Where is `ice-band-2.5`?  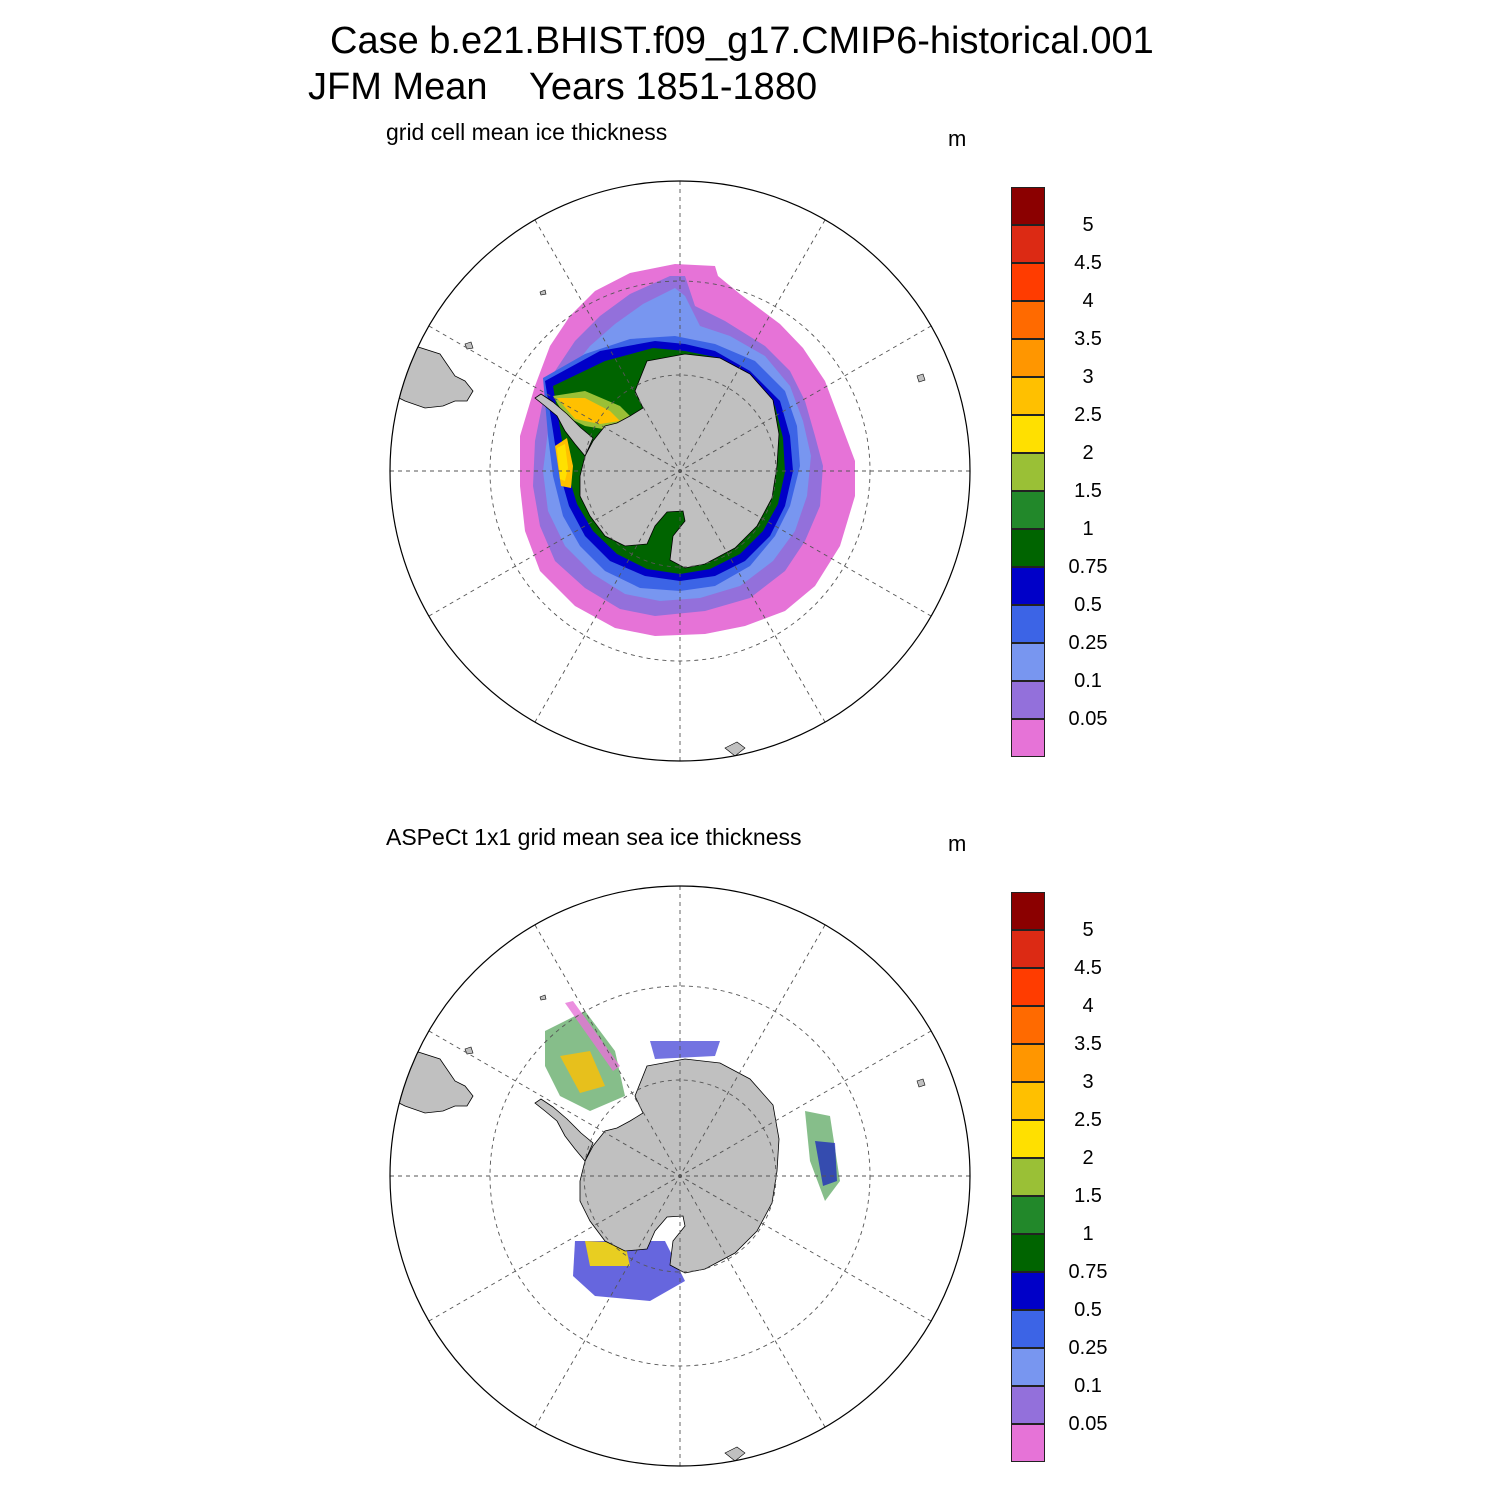
ice-band-2.5 is located at coordinates (588, 411).